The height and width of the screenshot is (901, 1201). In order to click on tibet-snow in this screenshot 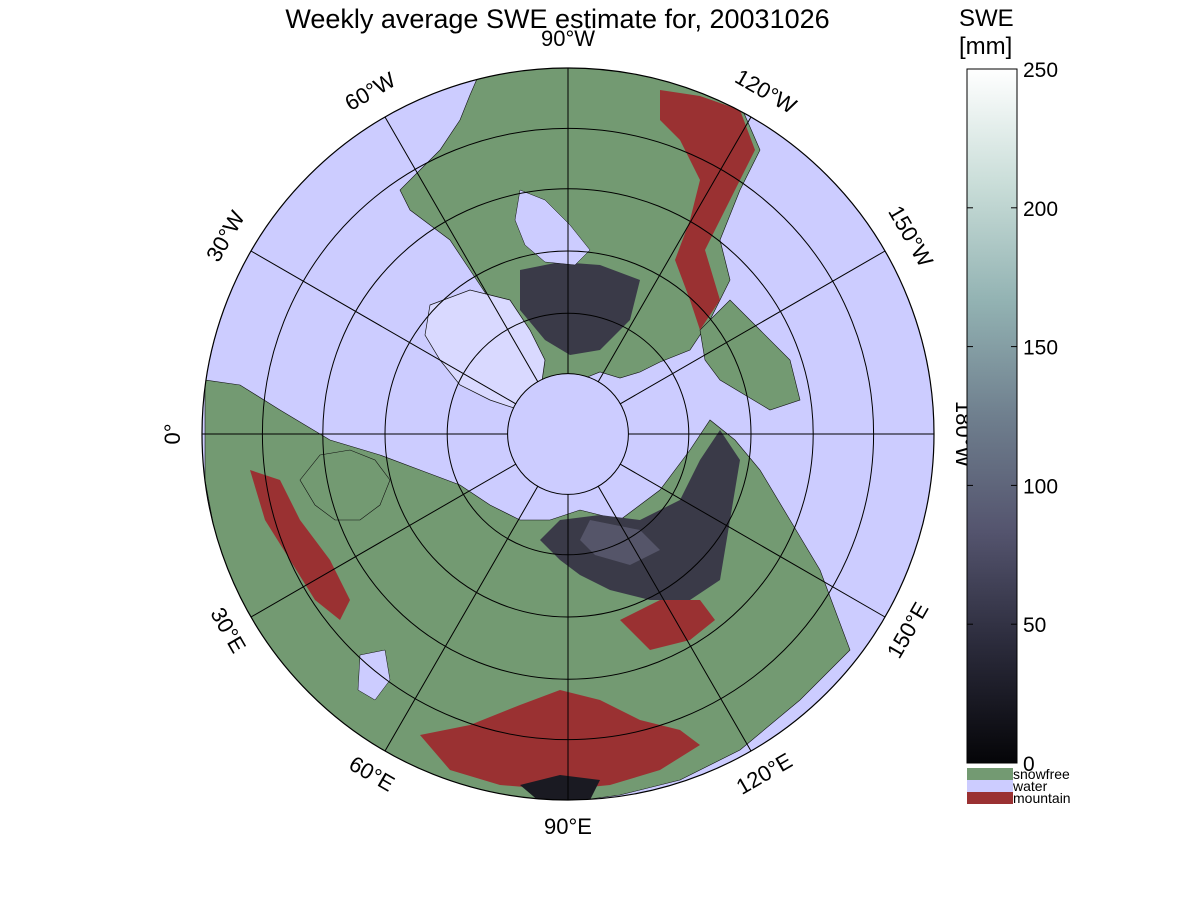, I will do `click(560, 787)`.